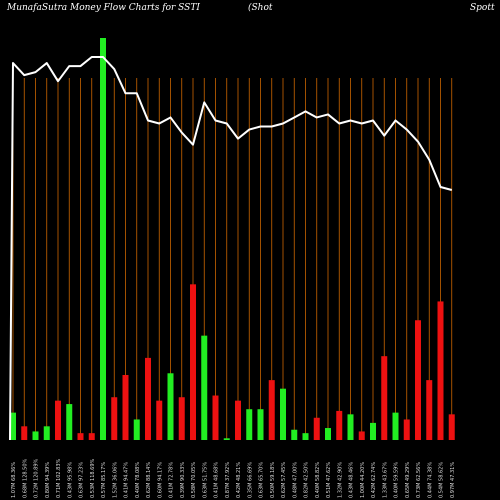  Describe the element at coordinates (59, 478) in the screenshot. I see `x-tick-label: 0.71M 102.83%` at that location.